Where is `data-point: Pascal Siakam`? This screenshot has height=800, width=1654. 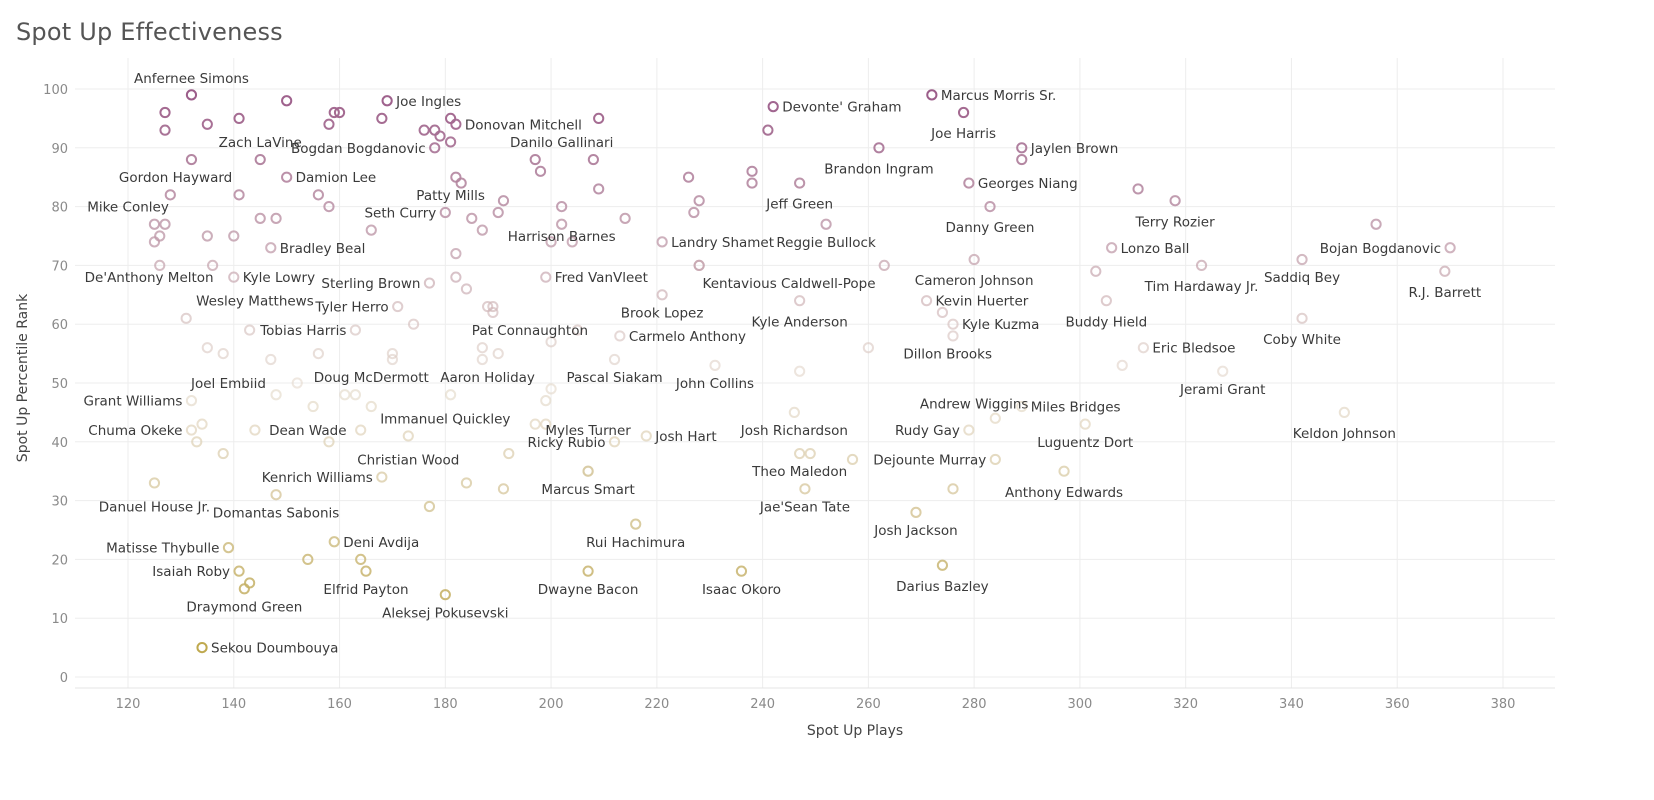
data-point: Pascal Siakam is located at coordinates (614, 359).